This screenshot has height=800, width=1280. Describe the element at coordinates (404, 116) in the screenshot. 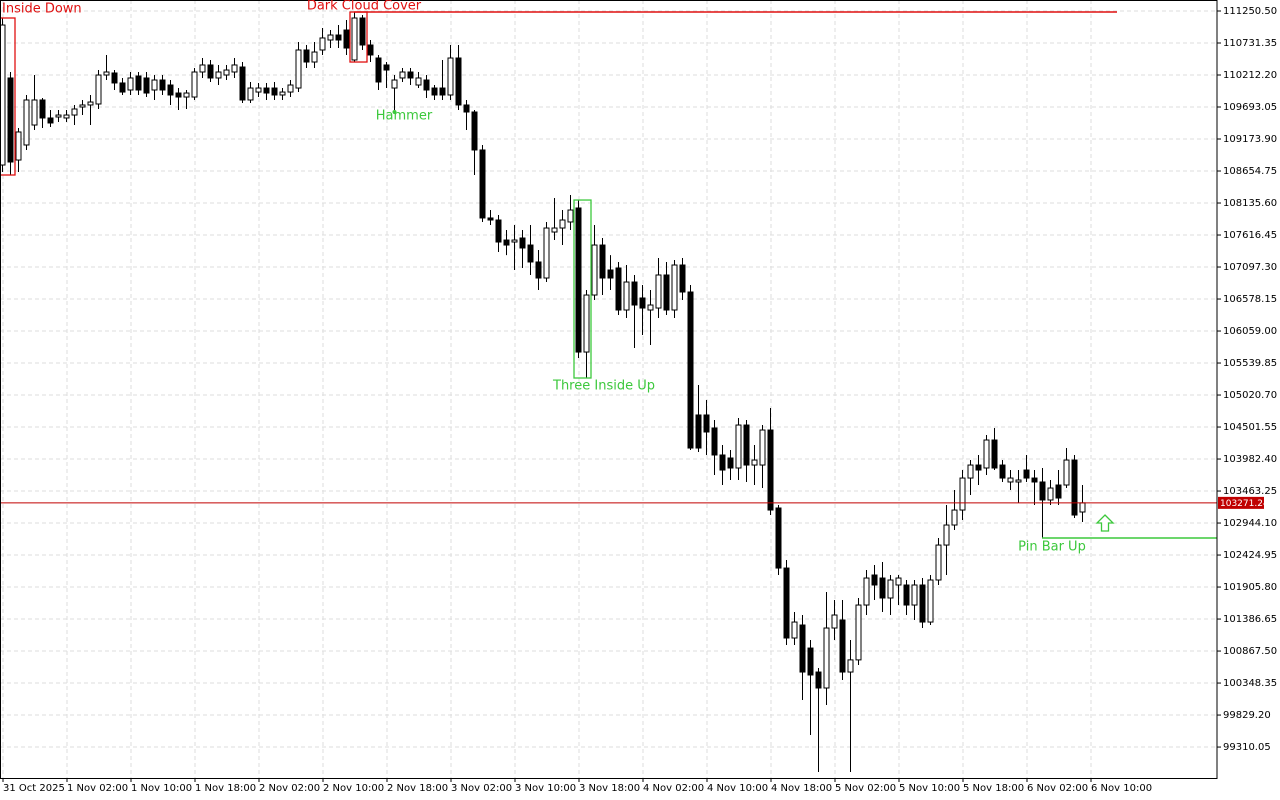

I see `pattern-label: Hammer` at that location.